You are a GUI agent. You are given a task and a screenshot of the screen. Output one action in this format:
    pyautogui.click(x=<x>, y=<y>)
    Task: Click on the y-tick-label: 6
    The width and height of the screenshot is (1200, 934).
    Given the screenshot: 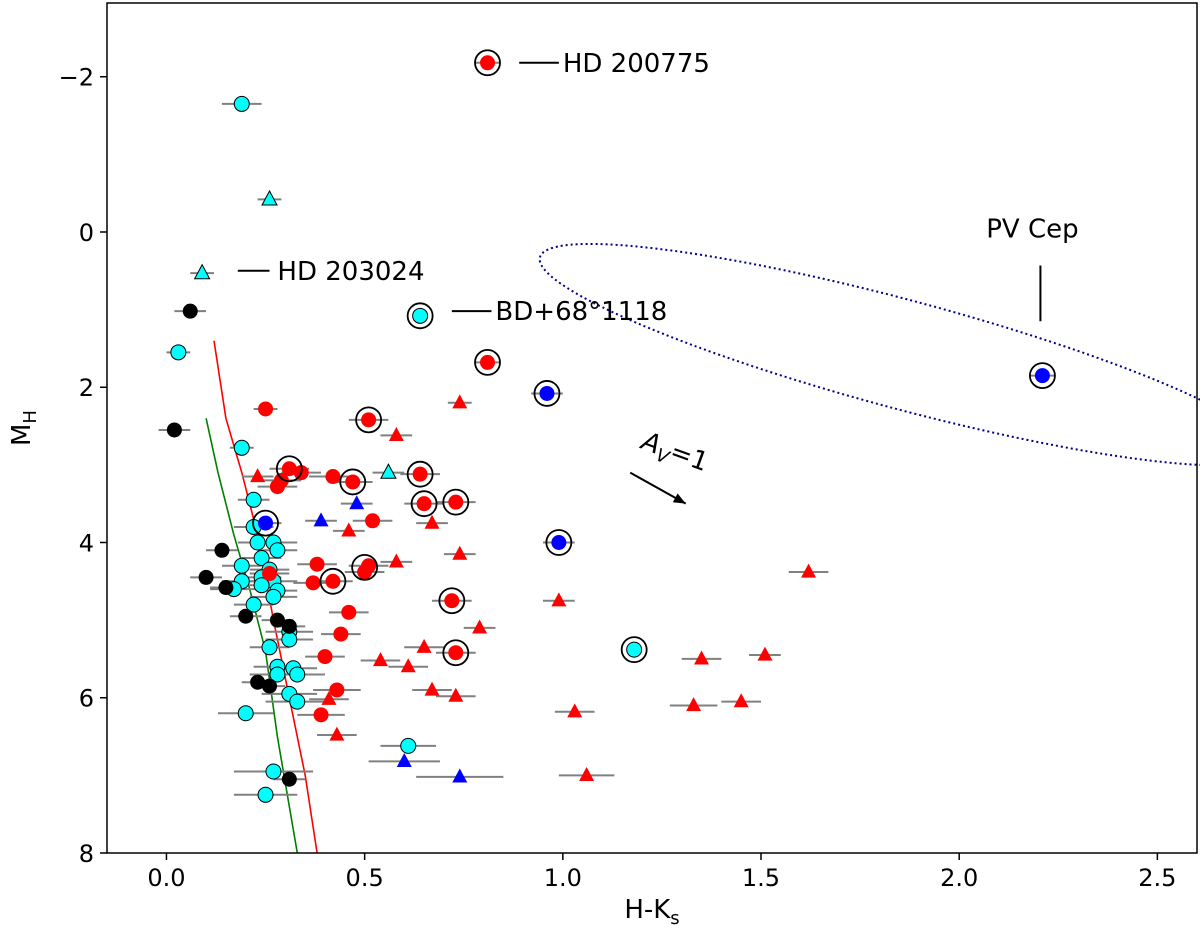 What is the action you would take?
    pyautogui.click(x=86, y=699)
    